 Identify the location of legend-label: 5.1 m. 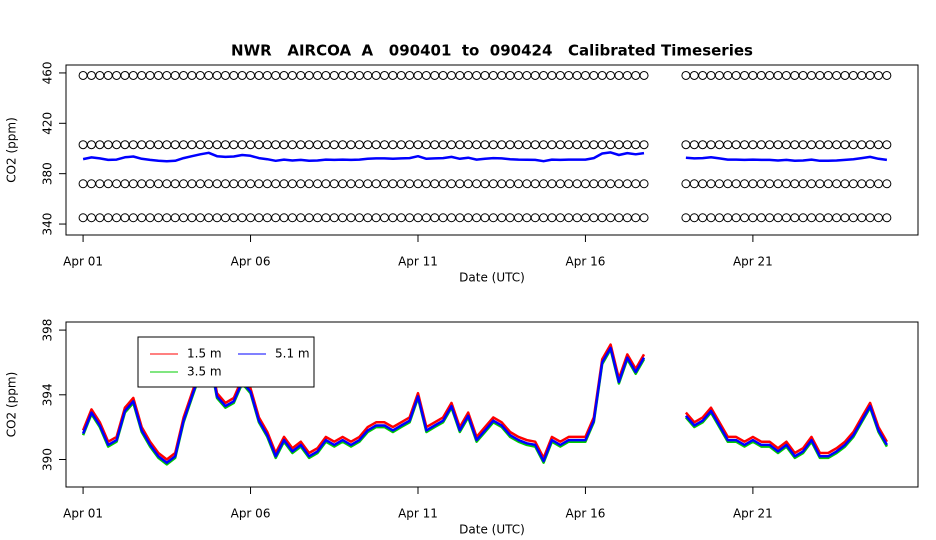
(292, 354).